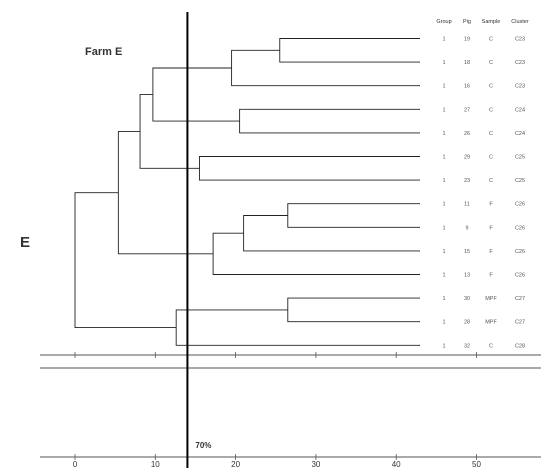 The width and height of the screenshot is (550, 474). I want to click on column-header: Group, so click(443, 22).